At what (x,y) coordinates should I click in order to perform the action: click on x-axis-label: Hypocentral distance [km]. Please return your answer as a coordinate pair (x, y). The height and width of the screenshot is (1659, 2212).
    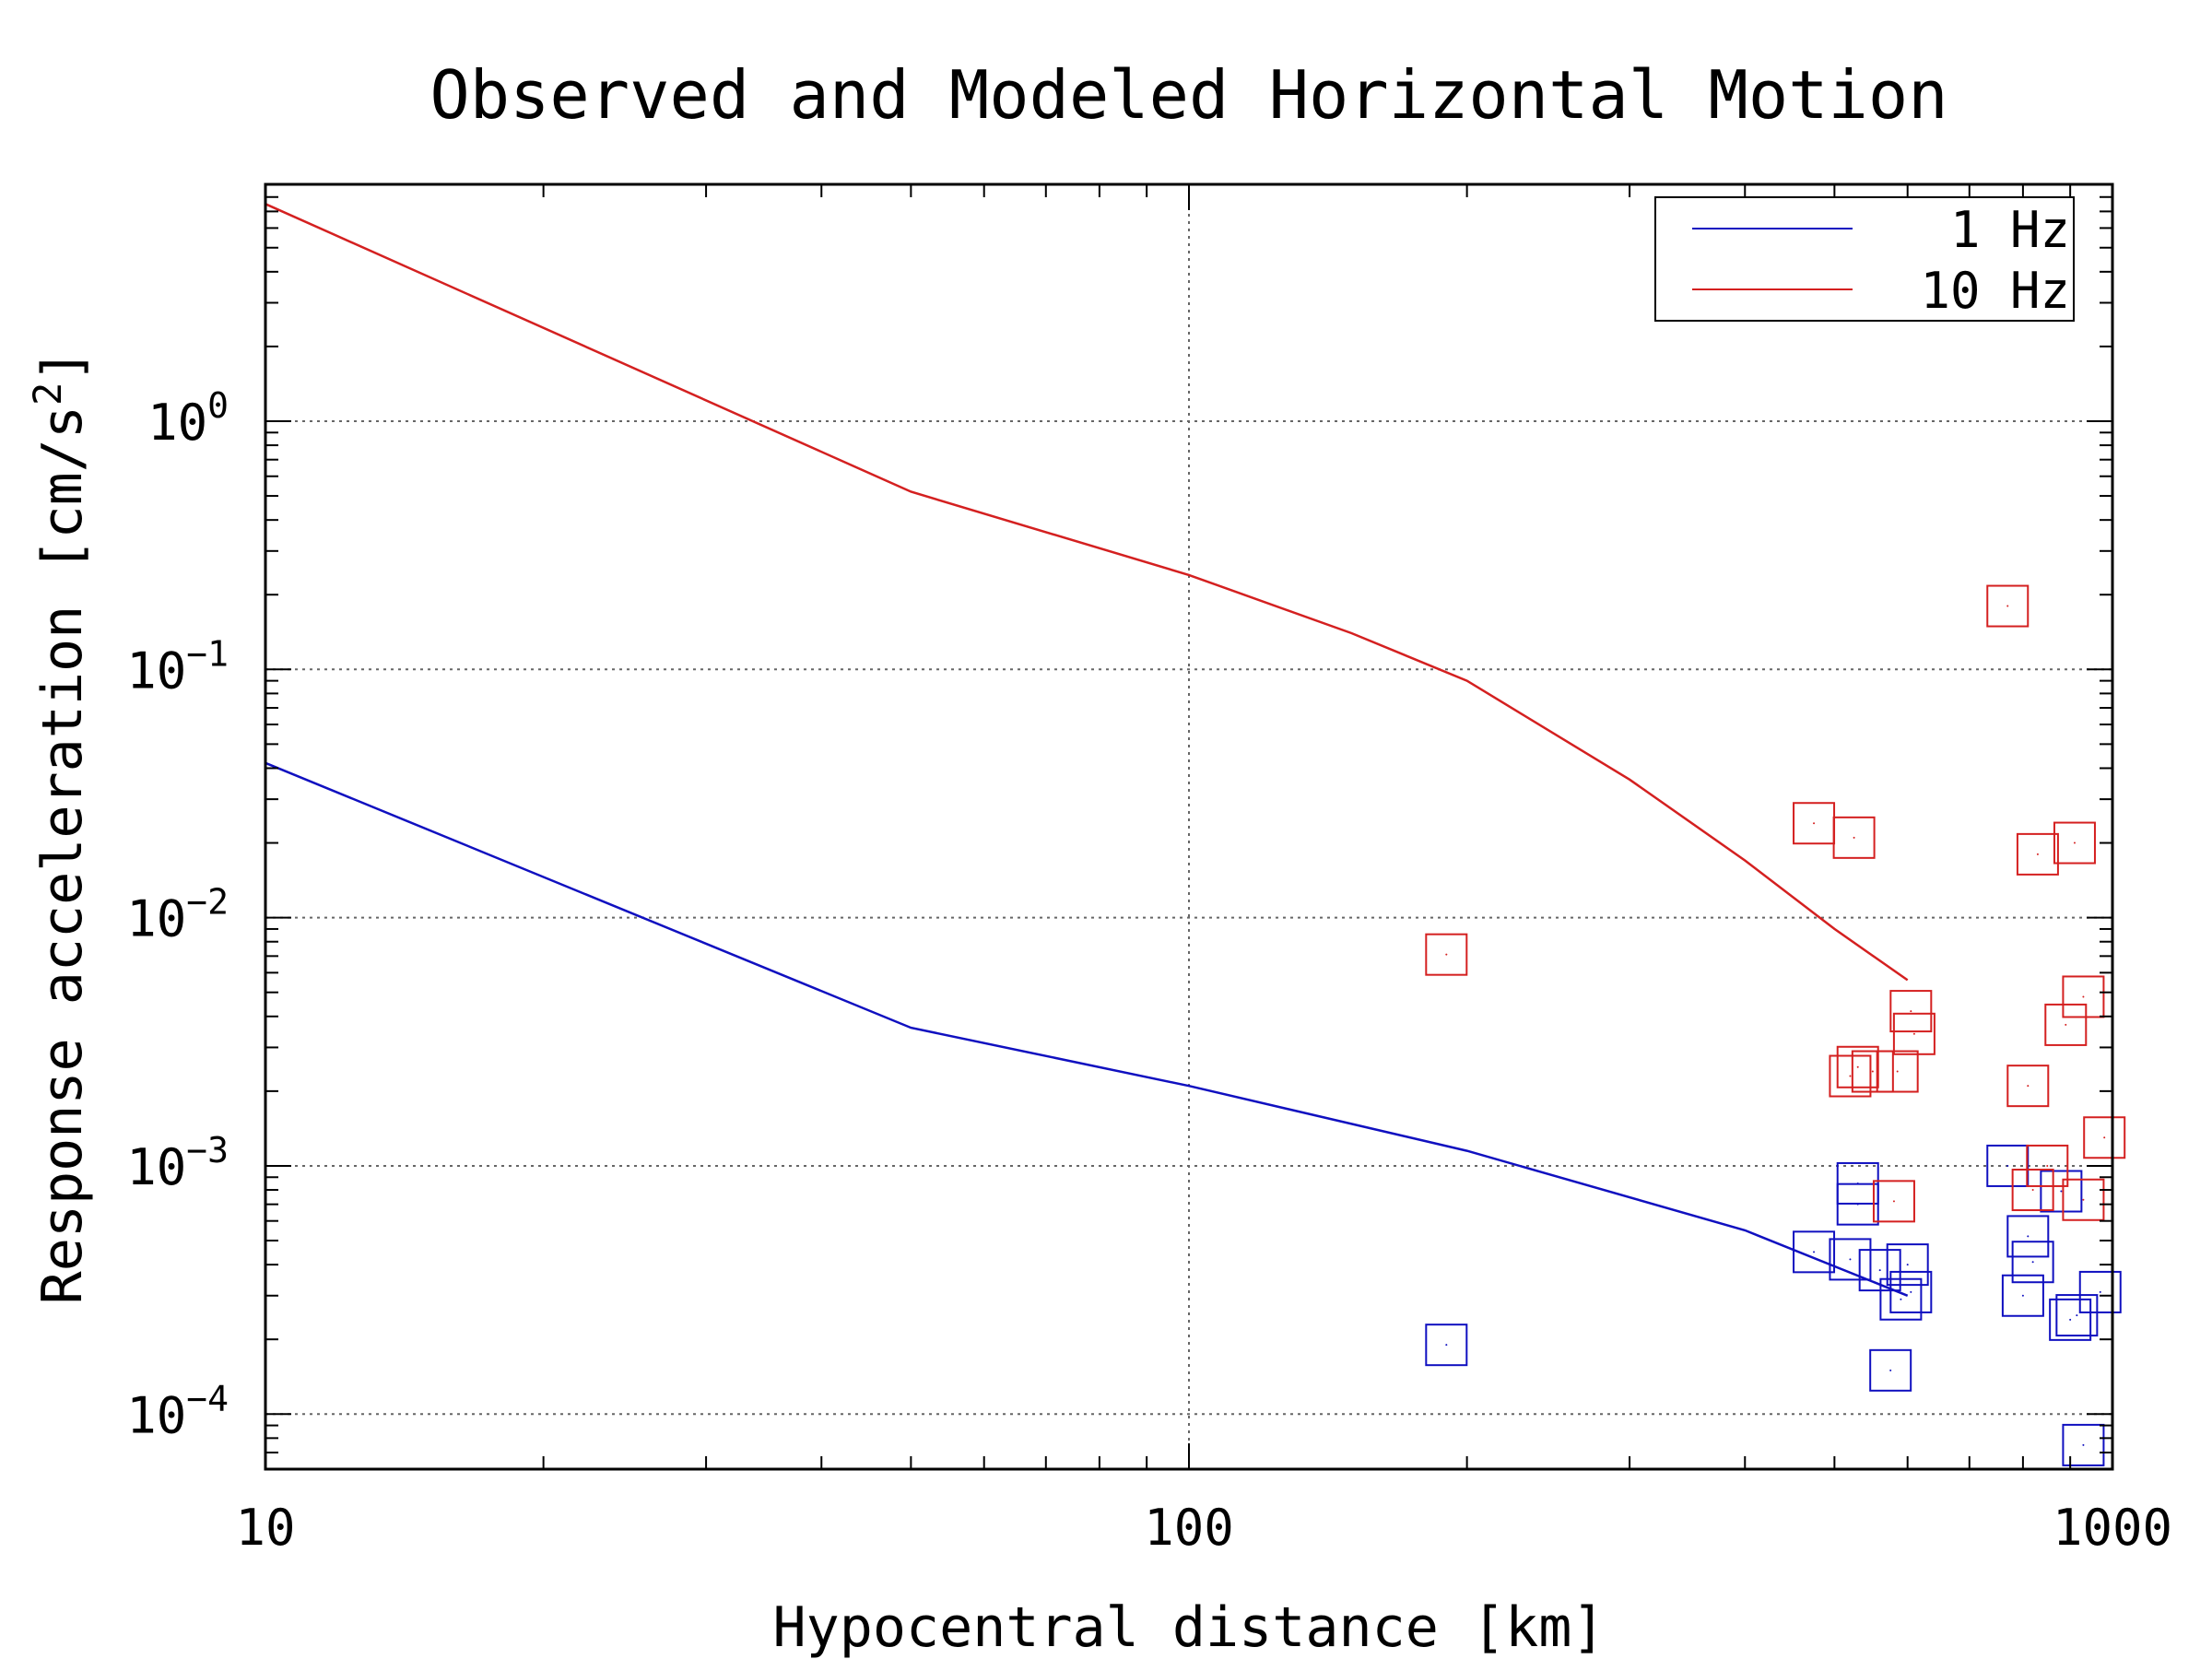
    Looking at the image, I should click on (1188, 1627).